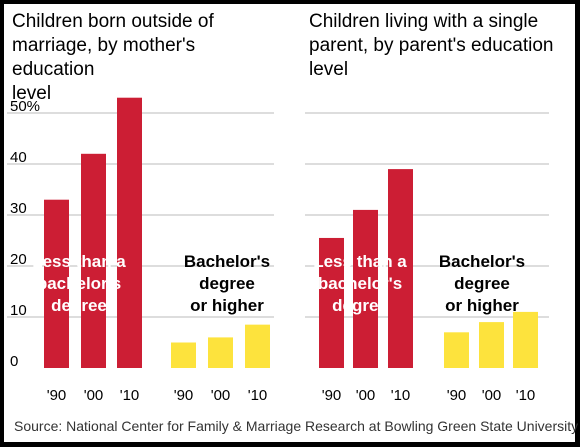 The image size is (580, 447). Describe the element at coordinates (18, 259) in the screenshot. I see `y-tick-label: 20` at that location.